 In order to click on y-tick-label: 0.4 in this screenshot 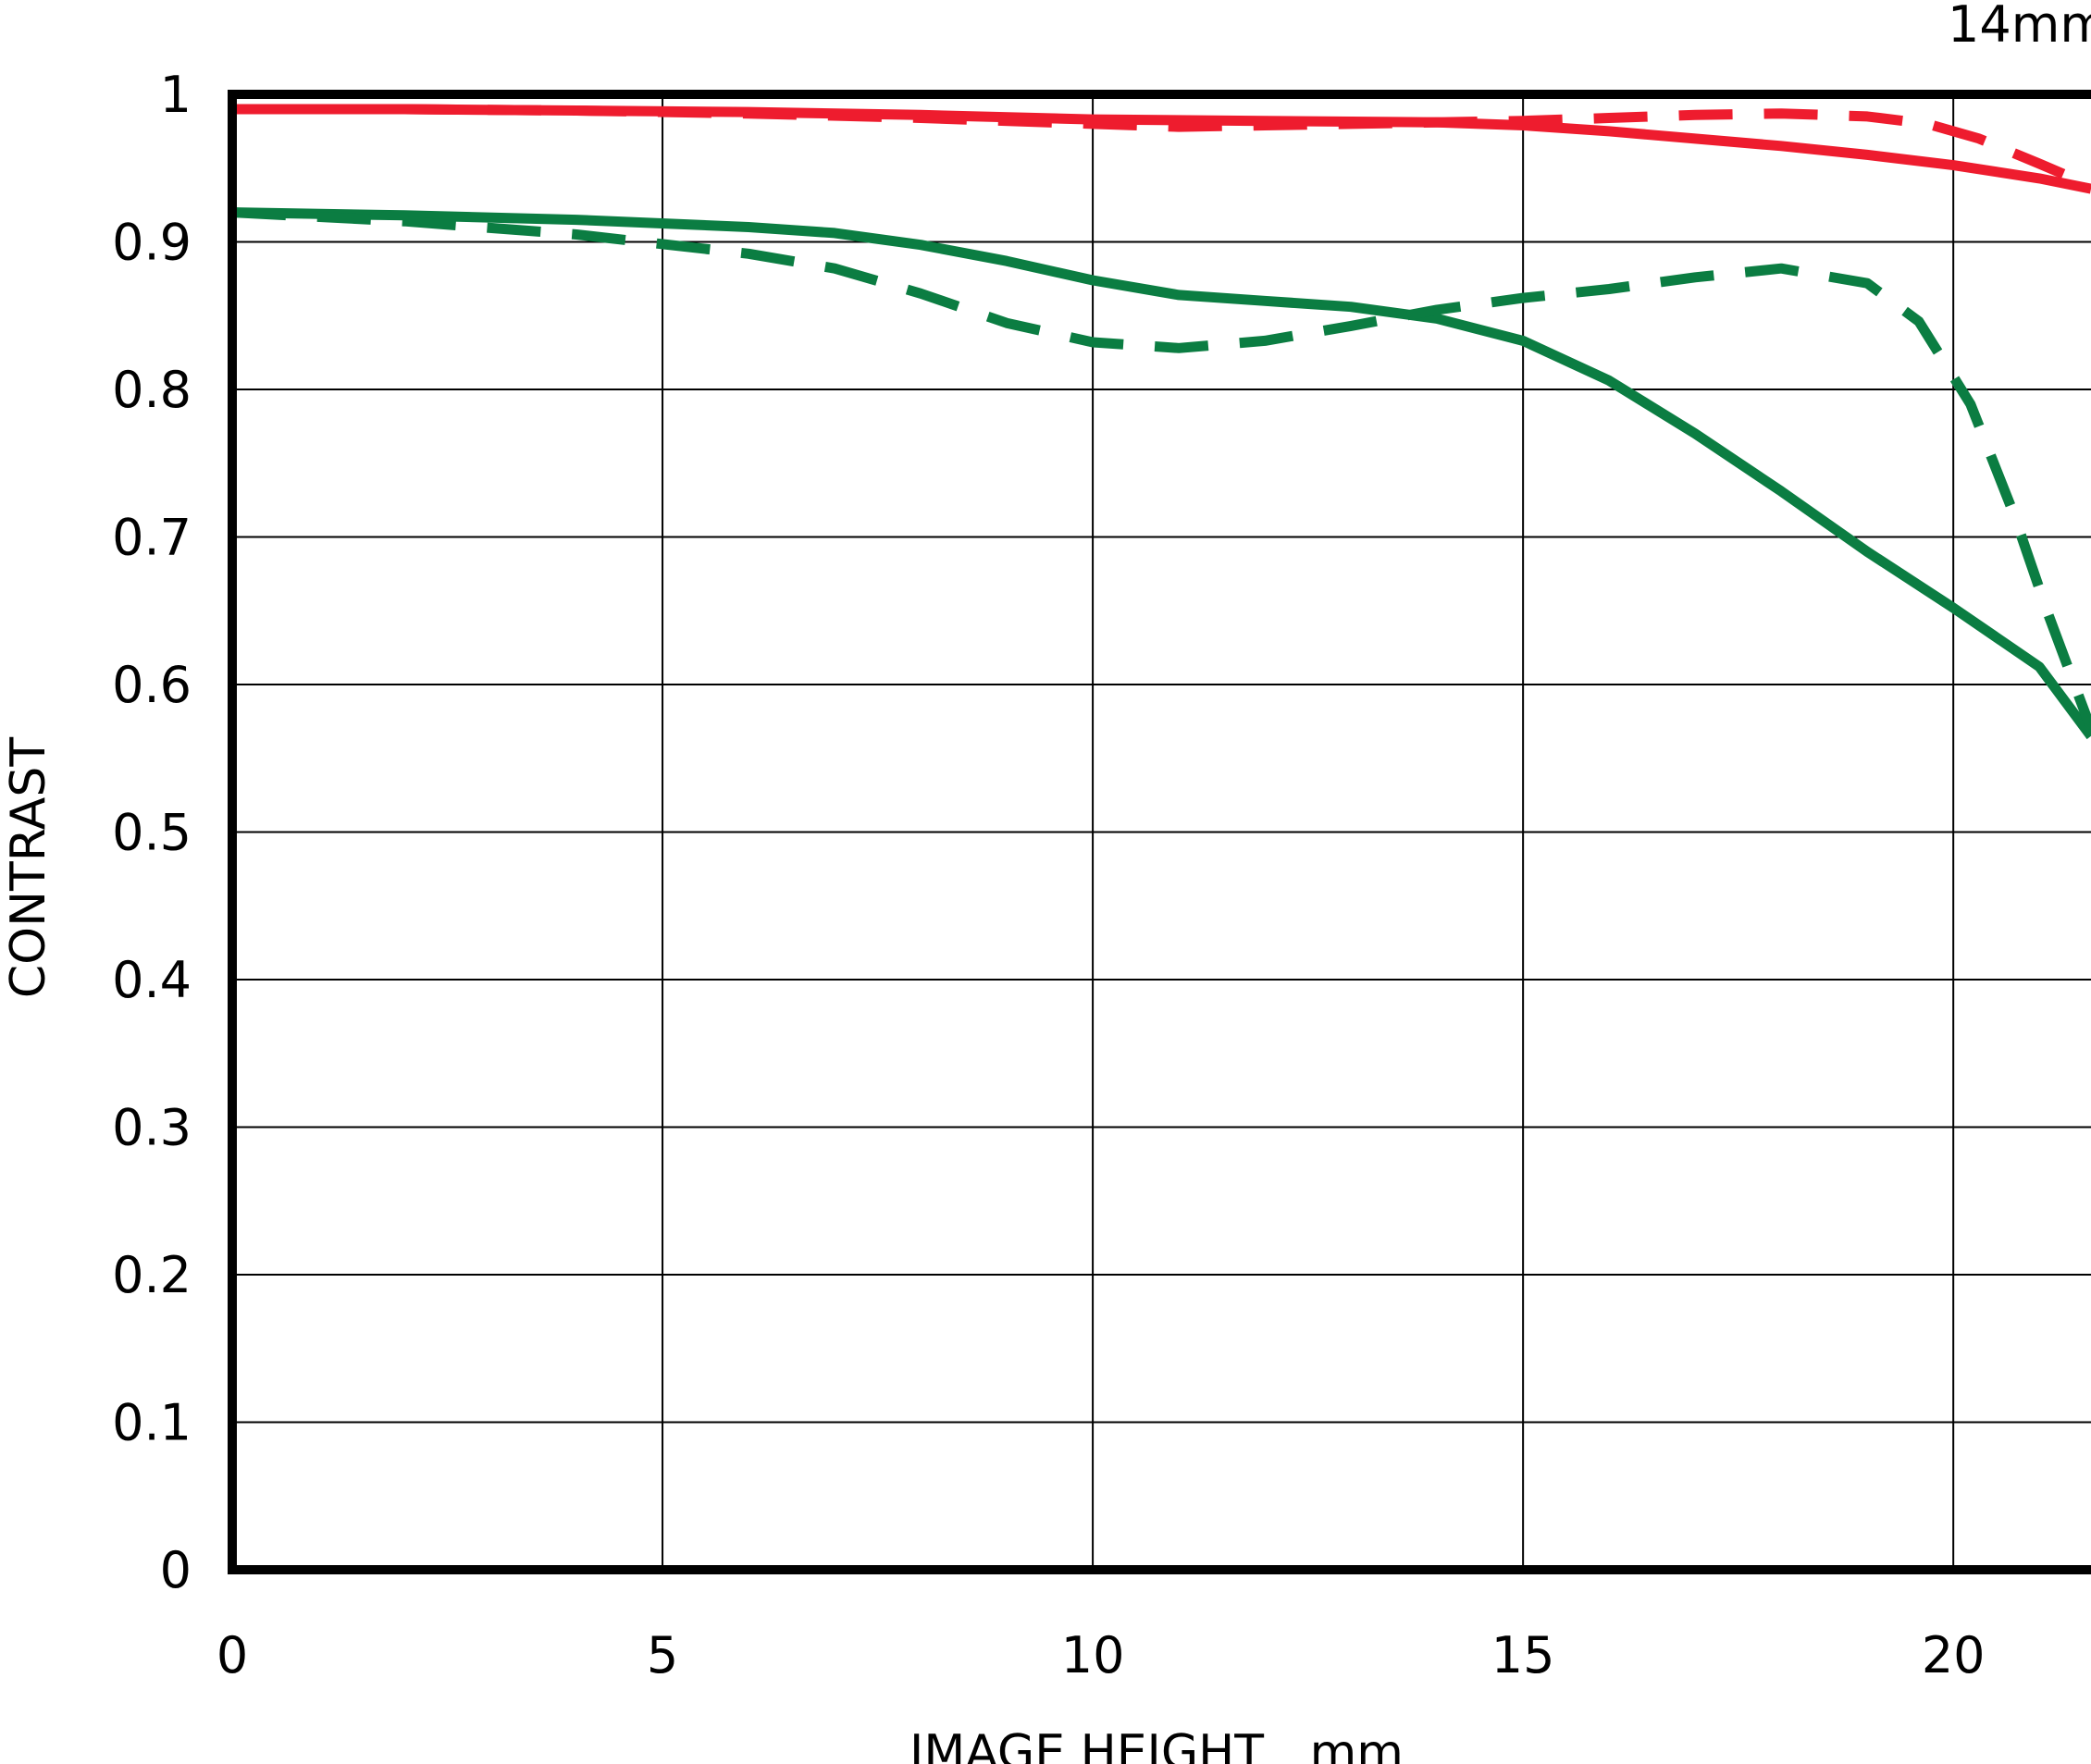, I will do `click(152, 980)`.